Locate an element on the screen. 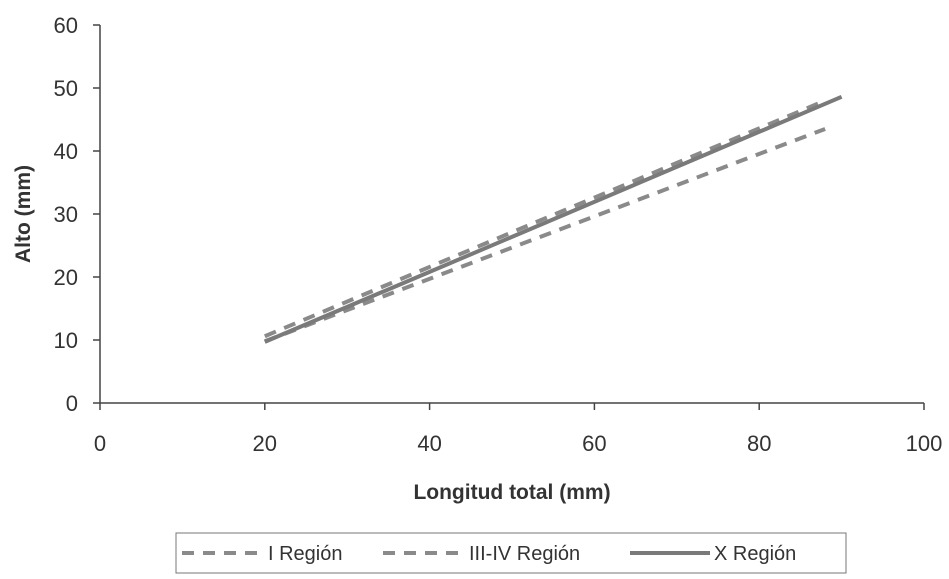  y-tick-label: 20 is located at coordinates (66, 277).